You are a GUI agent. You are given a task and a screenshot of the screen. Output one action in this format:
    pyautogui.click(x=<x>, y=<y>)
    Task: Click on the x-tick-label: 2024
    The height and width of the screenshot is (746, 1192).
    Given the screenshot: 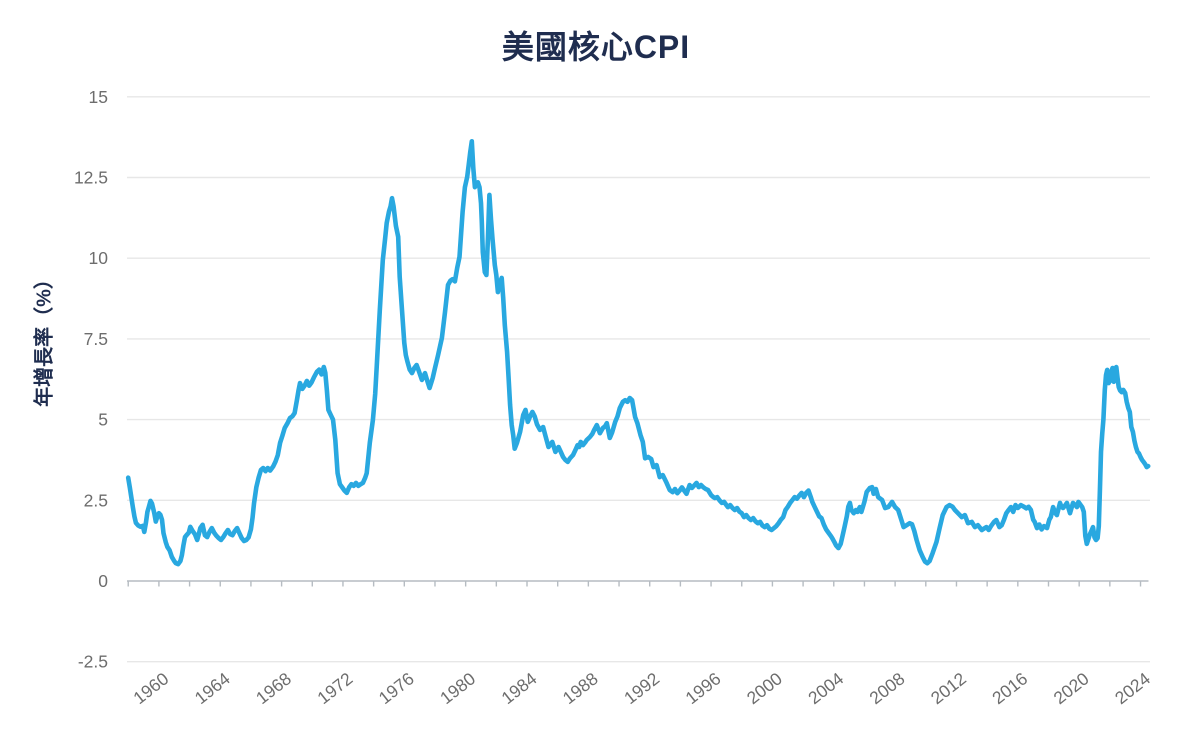 What is the action you would take?
    pyautogui.click(x=1132, y=688)
    